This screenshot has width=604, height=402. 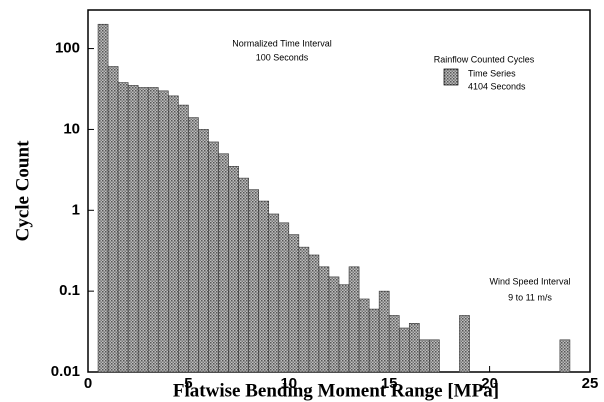 I want to click on y-tick-label: 1, so click(x=76, y=209).